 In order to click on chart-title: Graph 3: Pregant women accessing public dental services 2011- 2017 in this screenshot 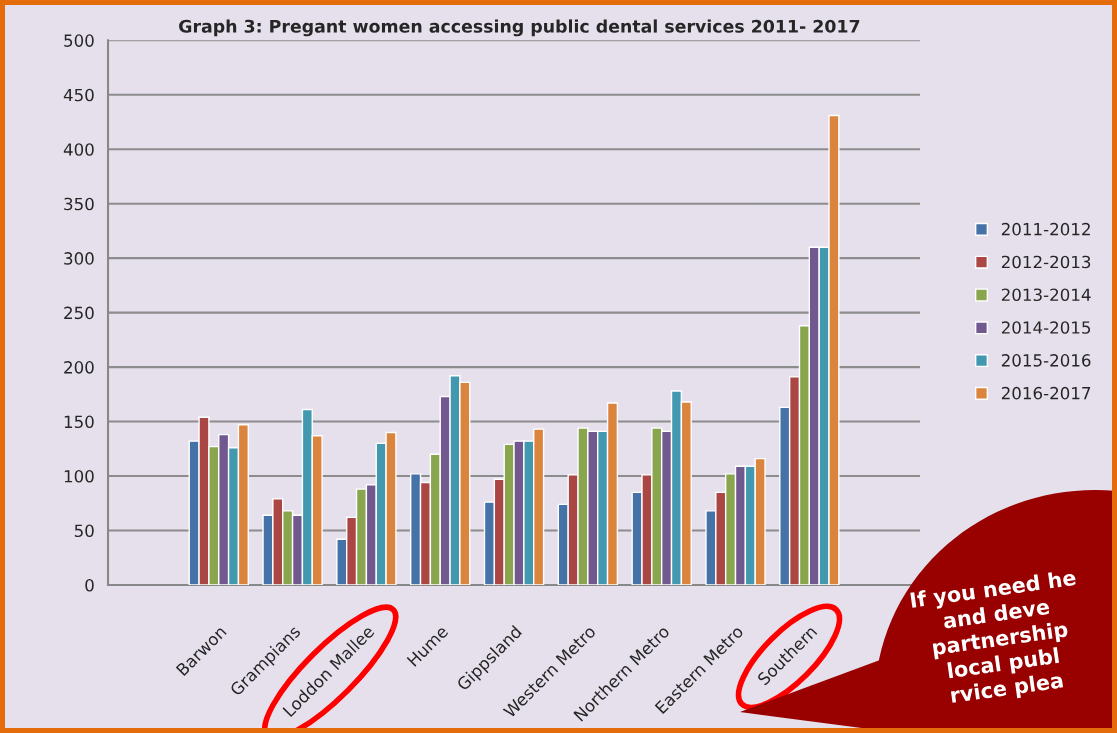, I will do `click(519, 28)`.